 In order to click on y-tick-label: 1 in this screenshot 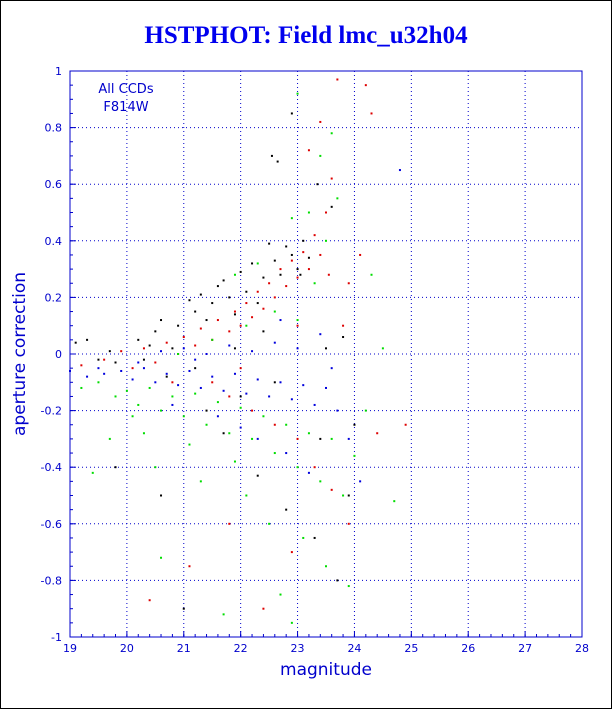, I will do `click(58, 71)`.